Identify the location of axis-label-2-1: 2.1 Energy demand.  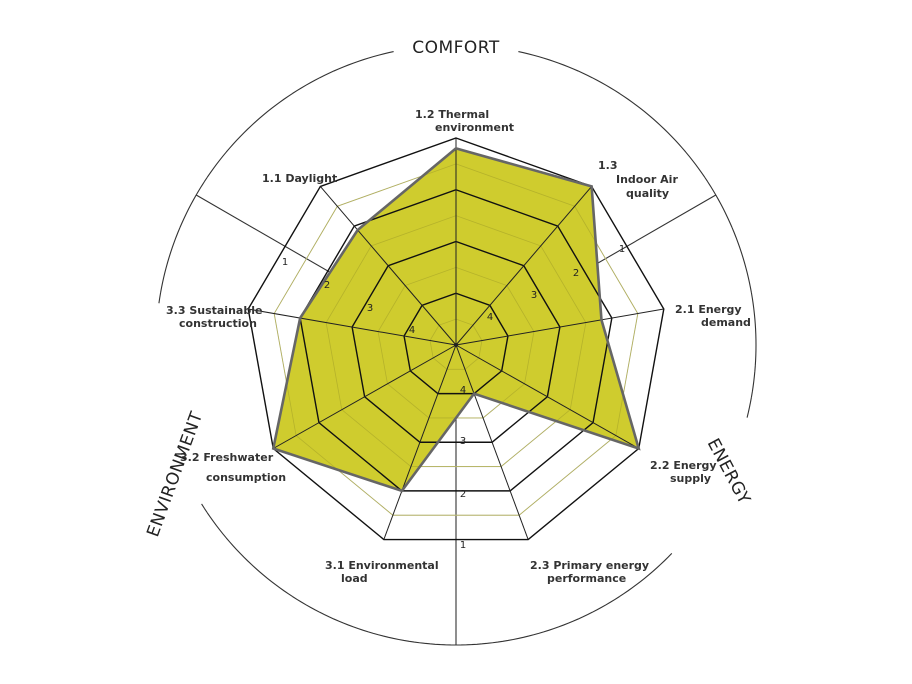
(713, 316).